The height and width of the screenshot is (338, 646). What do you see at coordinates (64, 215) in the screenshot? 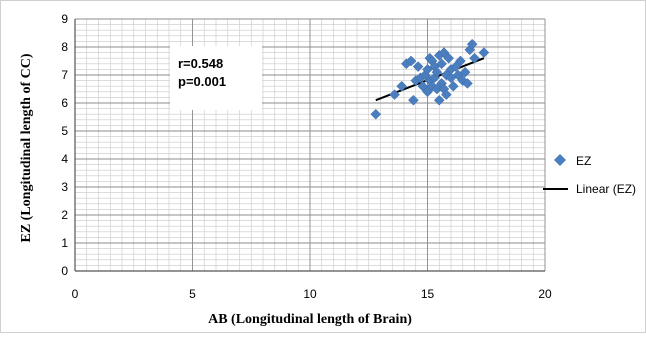
I see `y-tick-label: 2` at bounding box center [64, 215].